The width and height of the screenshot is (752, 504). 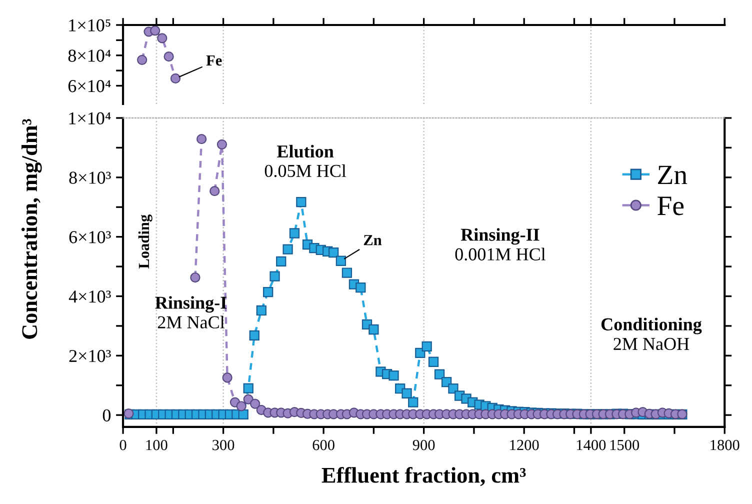 What do you see at coordinates (90, 237) in the screenshot?
I see `y-tick-label: 6×10³` at bounding box center [90, 237].